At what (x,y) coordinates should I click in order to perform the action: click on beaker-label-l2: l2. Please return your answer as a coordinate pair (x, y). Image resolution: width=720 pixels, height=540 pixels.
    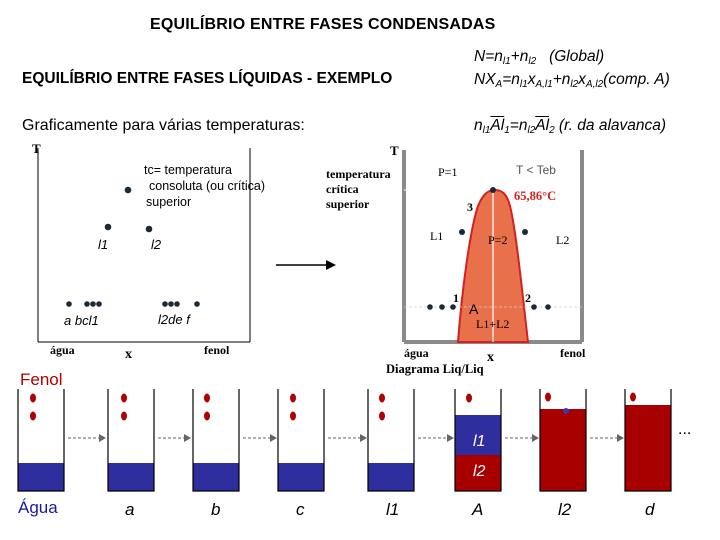
    Looking at the image, I should click on (565, 509).